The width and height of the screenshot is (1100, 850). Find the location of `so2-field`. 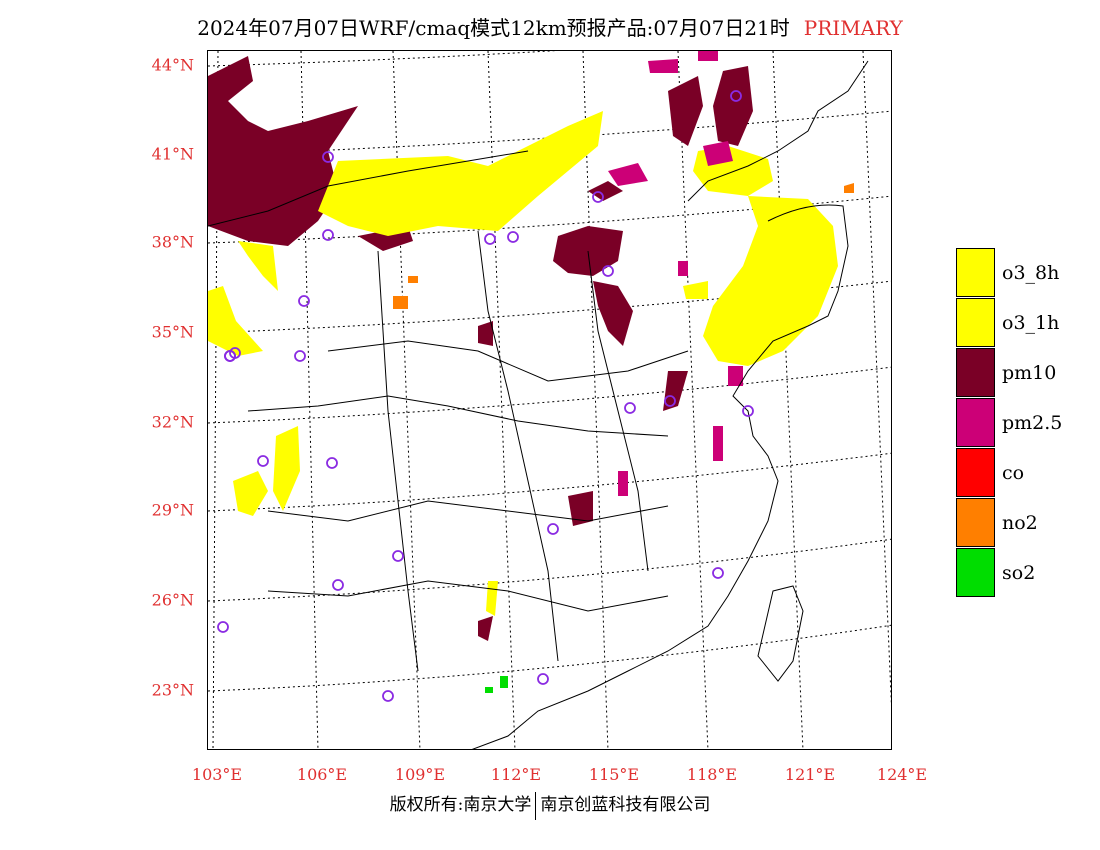

so2-field is located at coordinates (496, 684).